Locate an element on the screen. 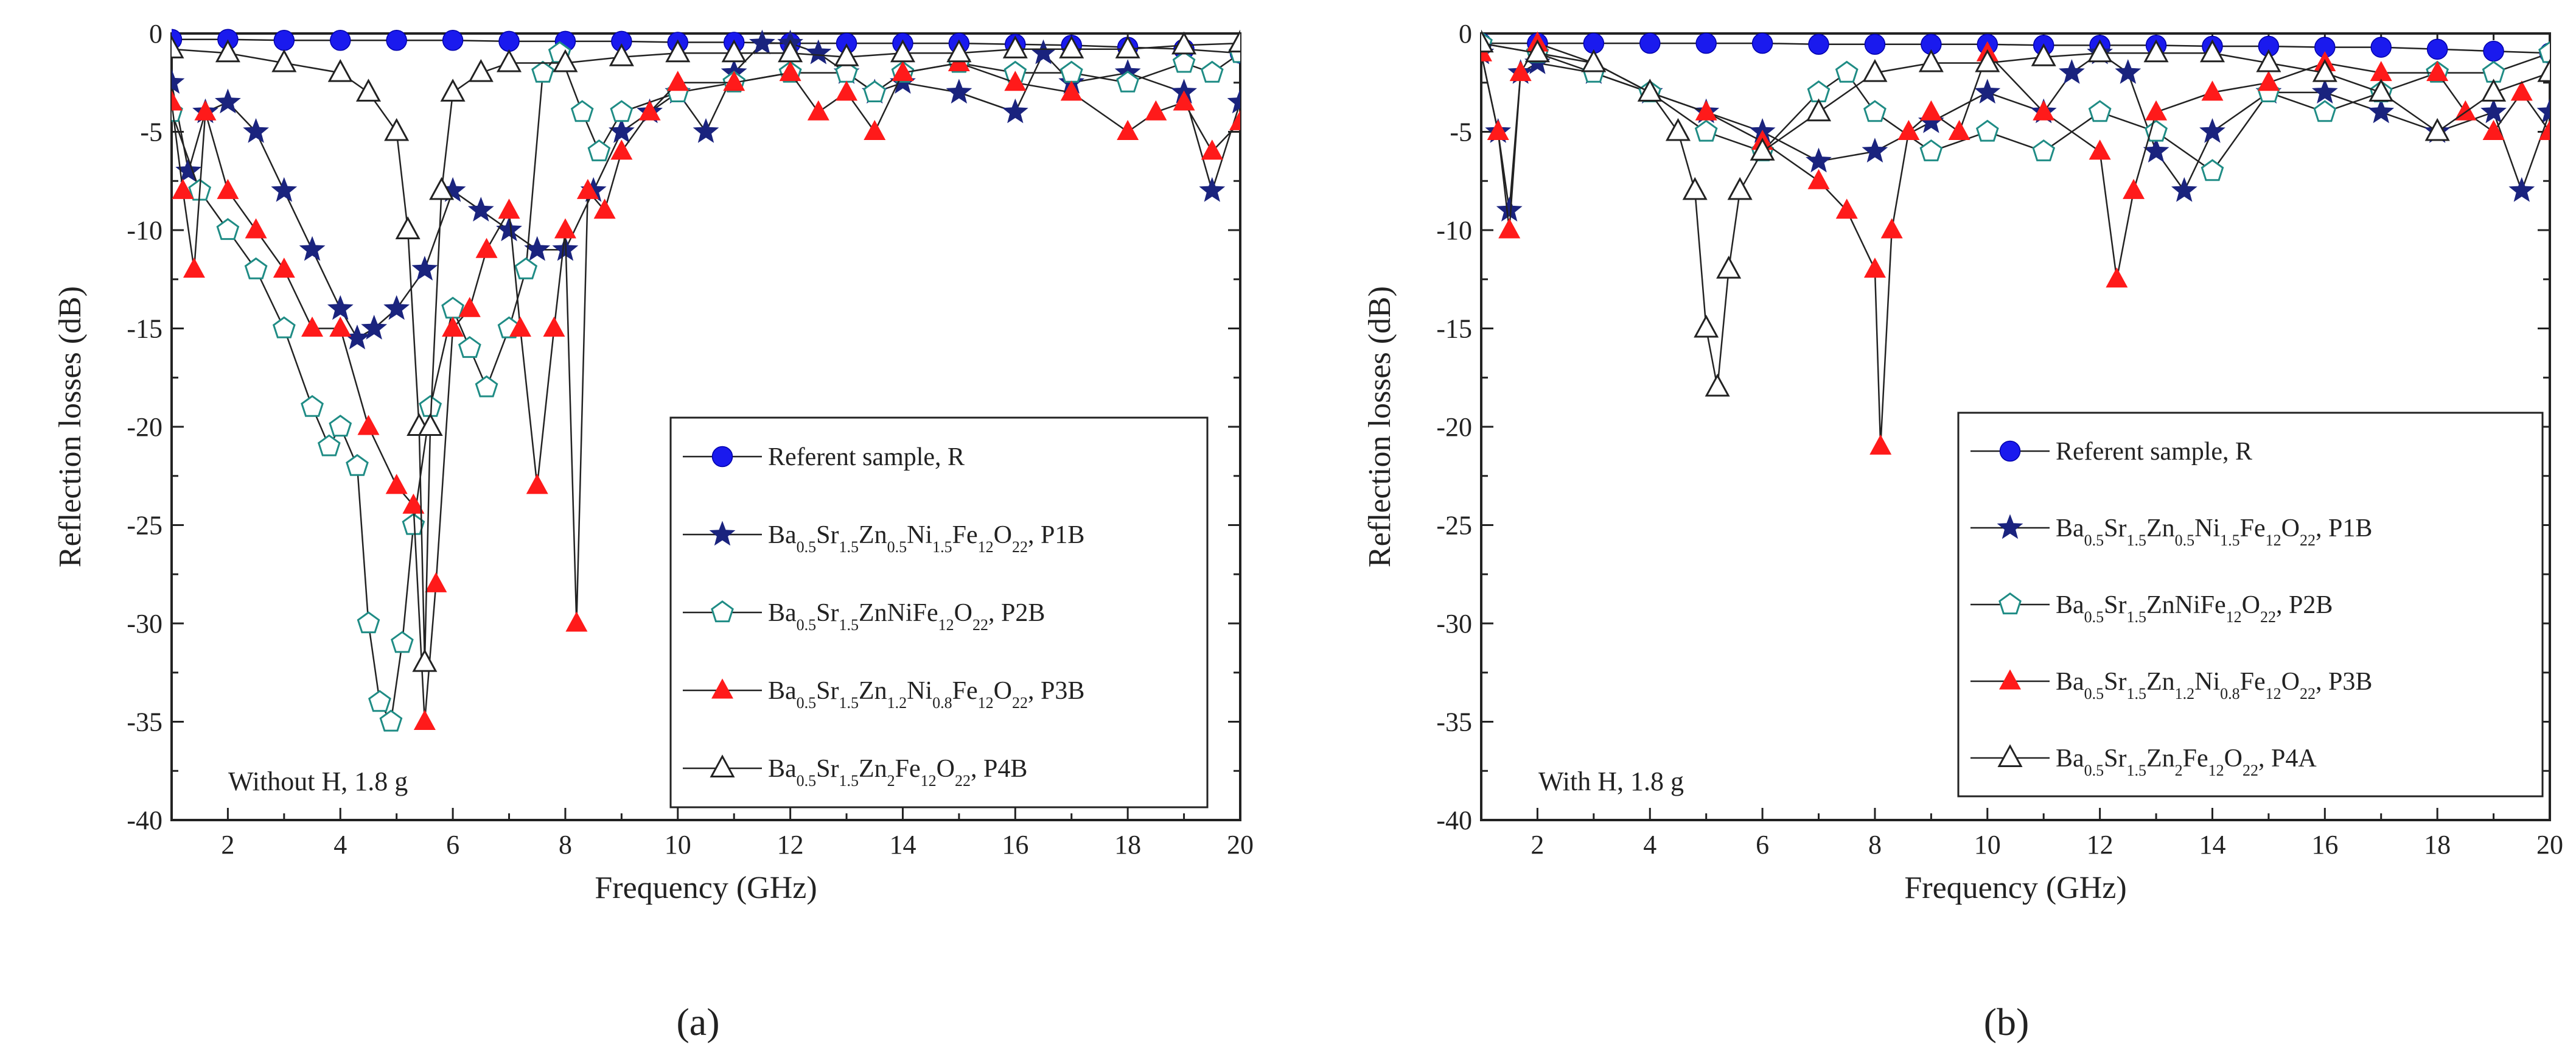 The width and height of the screenshot is (2576, 1052). y-tick-label: -35 is located at coordinates (144, 722).